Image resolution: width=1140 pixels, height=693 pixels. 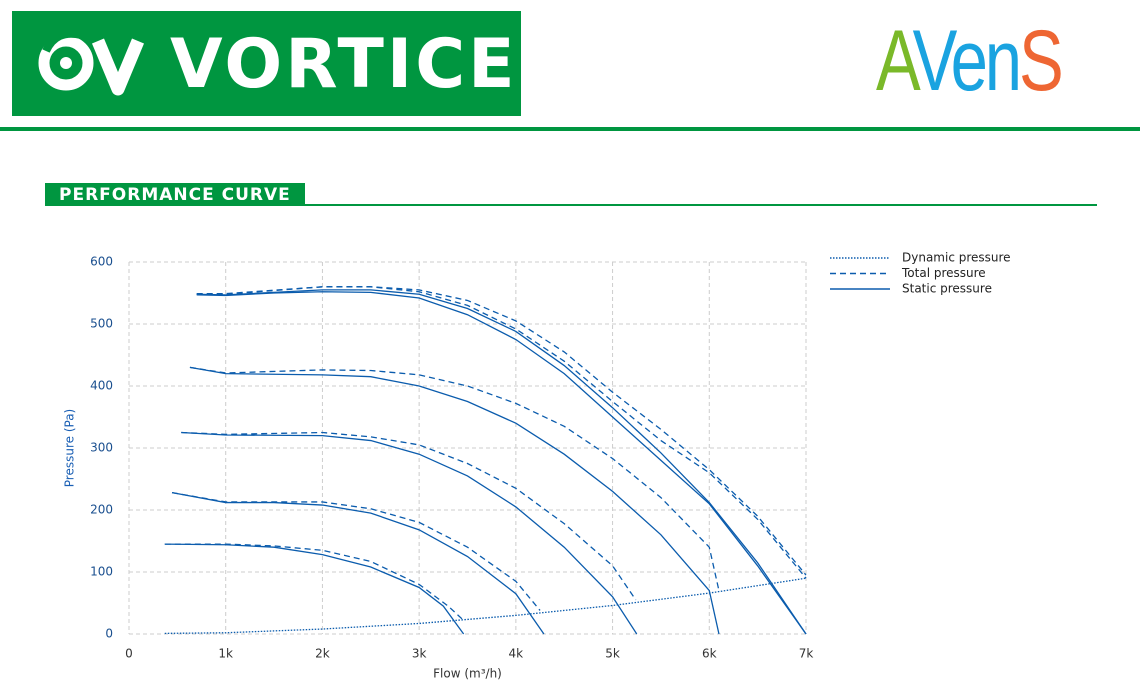 What do you see at coordinates (1041, 61) in the screenshot?
I see `logo-letters: S` at bounding box center [1041, 61].